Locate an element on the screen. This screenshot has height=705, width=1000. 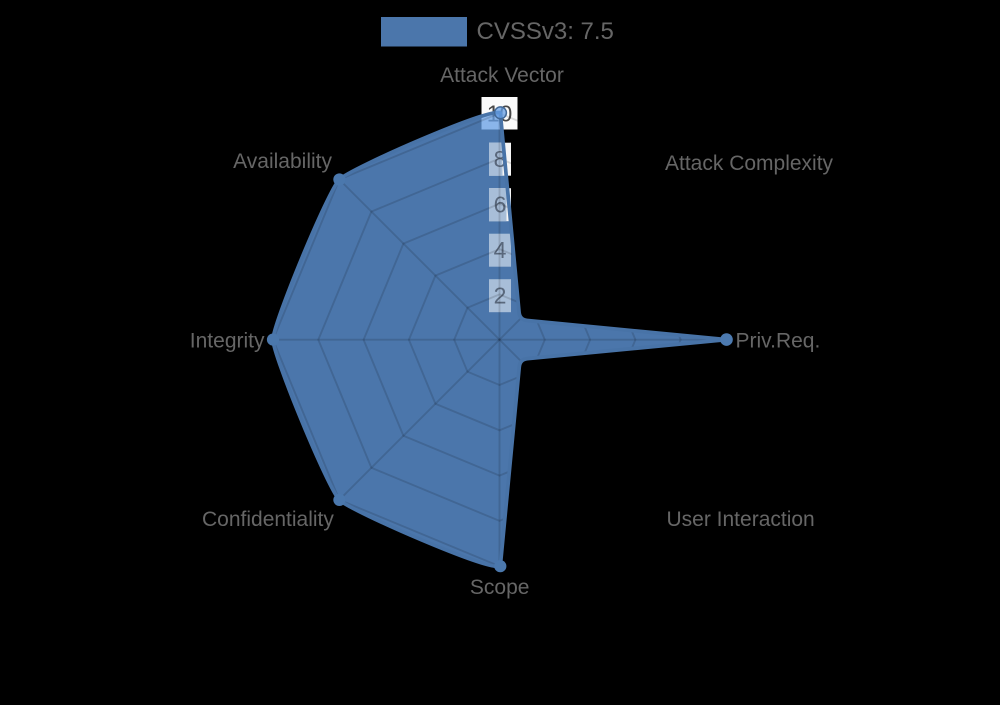
svg-text: User Interaction is located at coordinates (741, 519).